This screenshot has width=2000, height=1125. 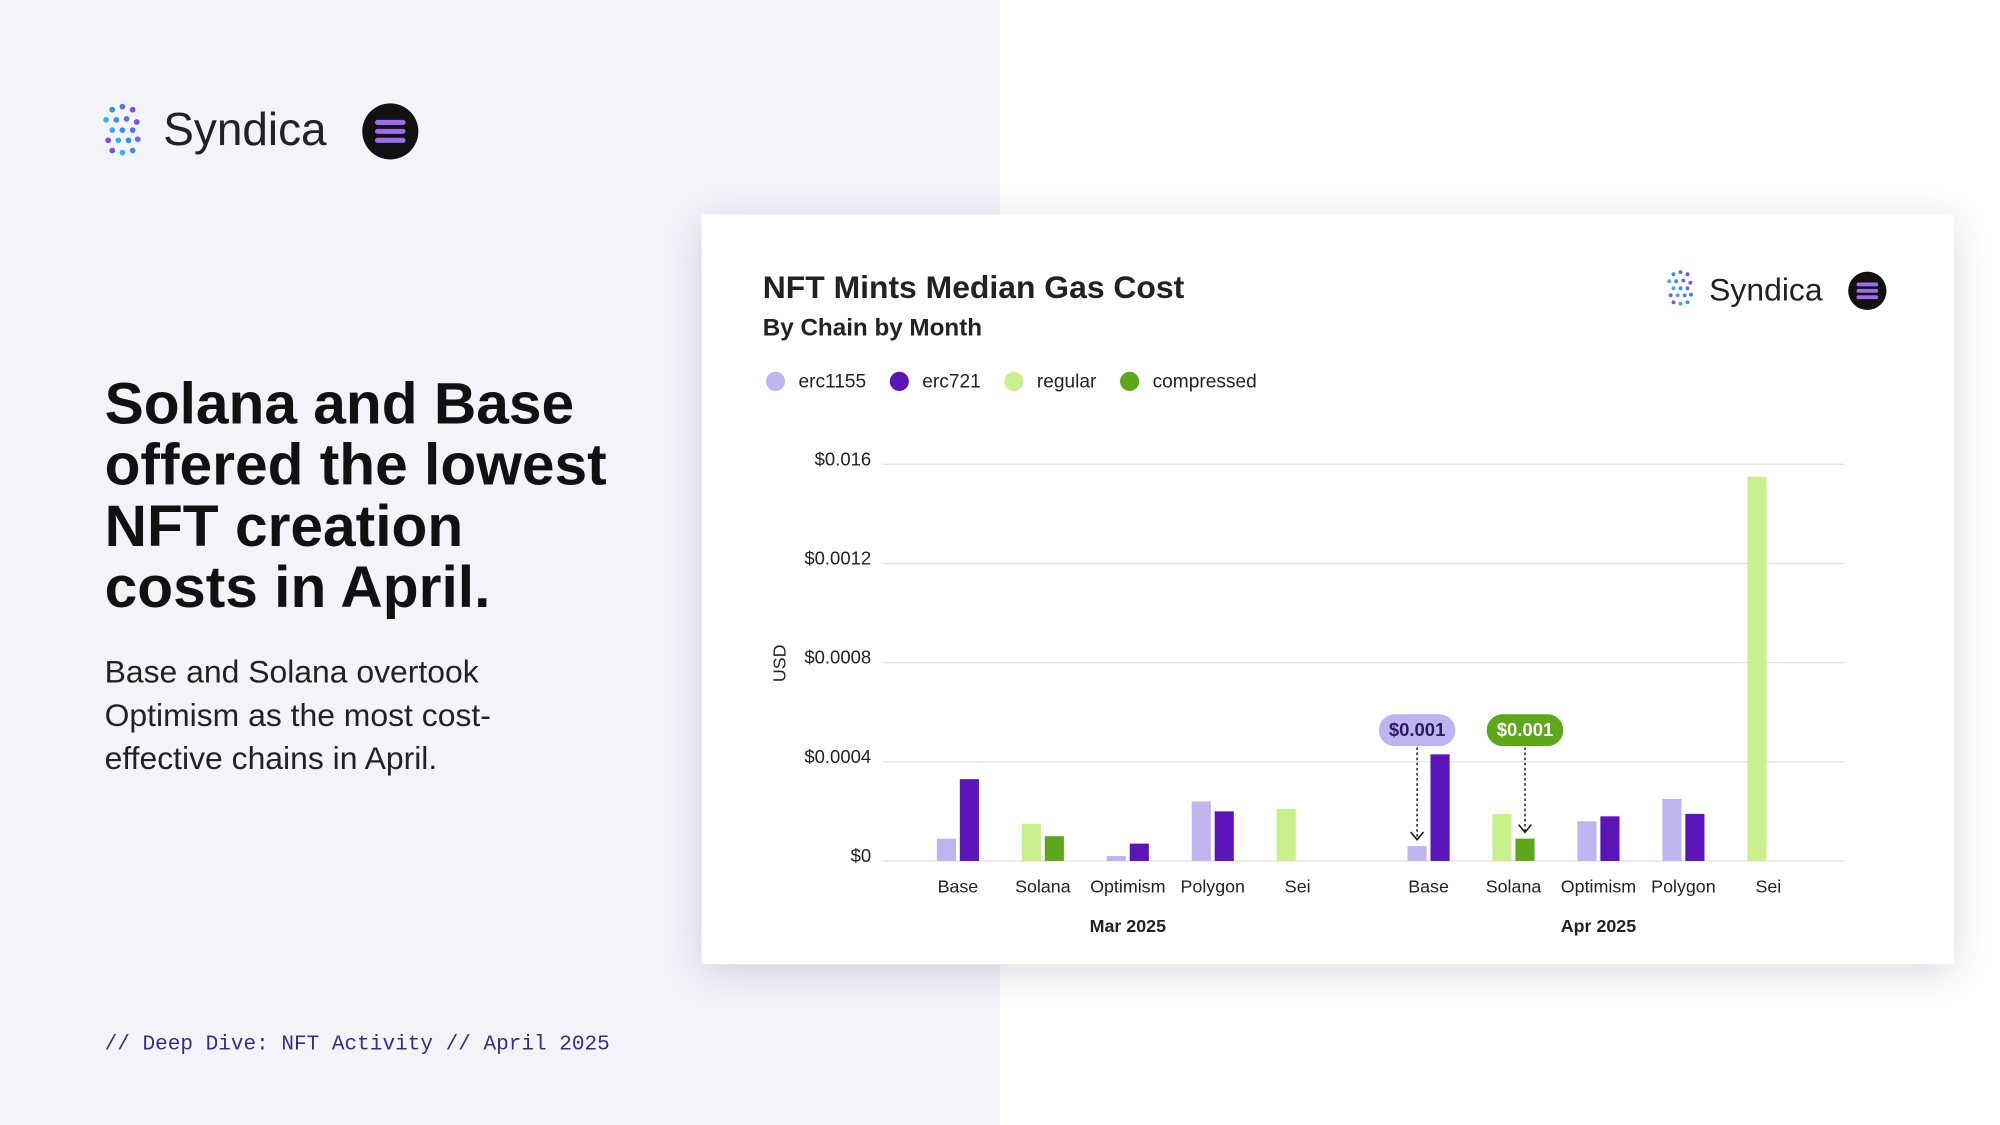 What do you see at coordinates (861, 855) in the screenshot?
I see `y-tick-label: $0` at bounding box center [861, 855].